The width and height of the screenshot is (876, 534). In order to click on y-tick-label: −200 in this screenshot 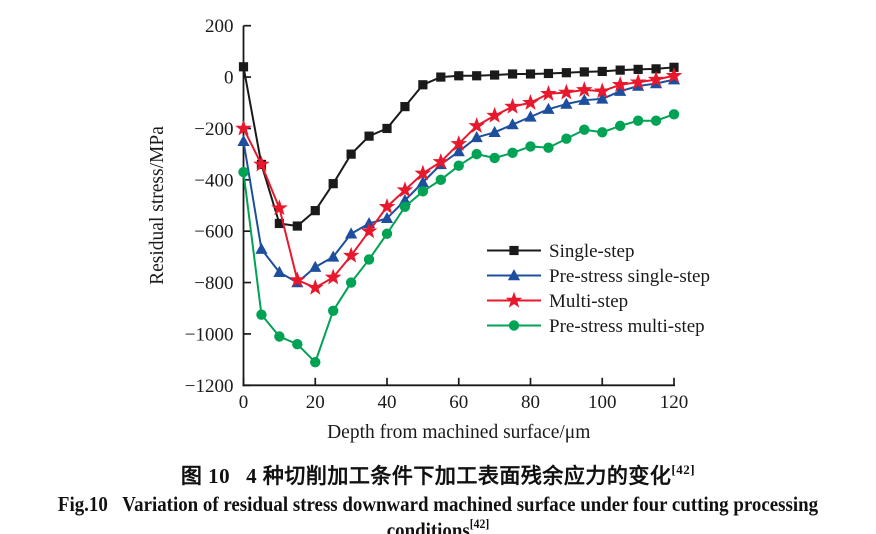, I will do `click(213, 129)`.